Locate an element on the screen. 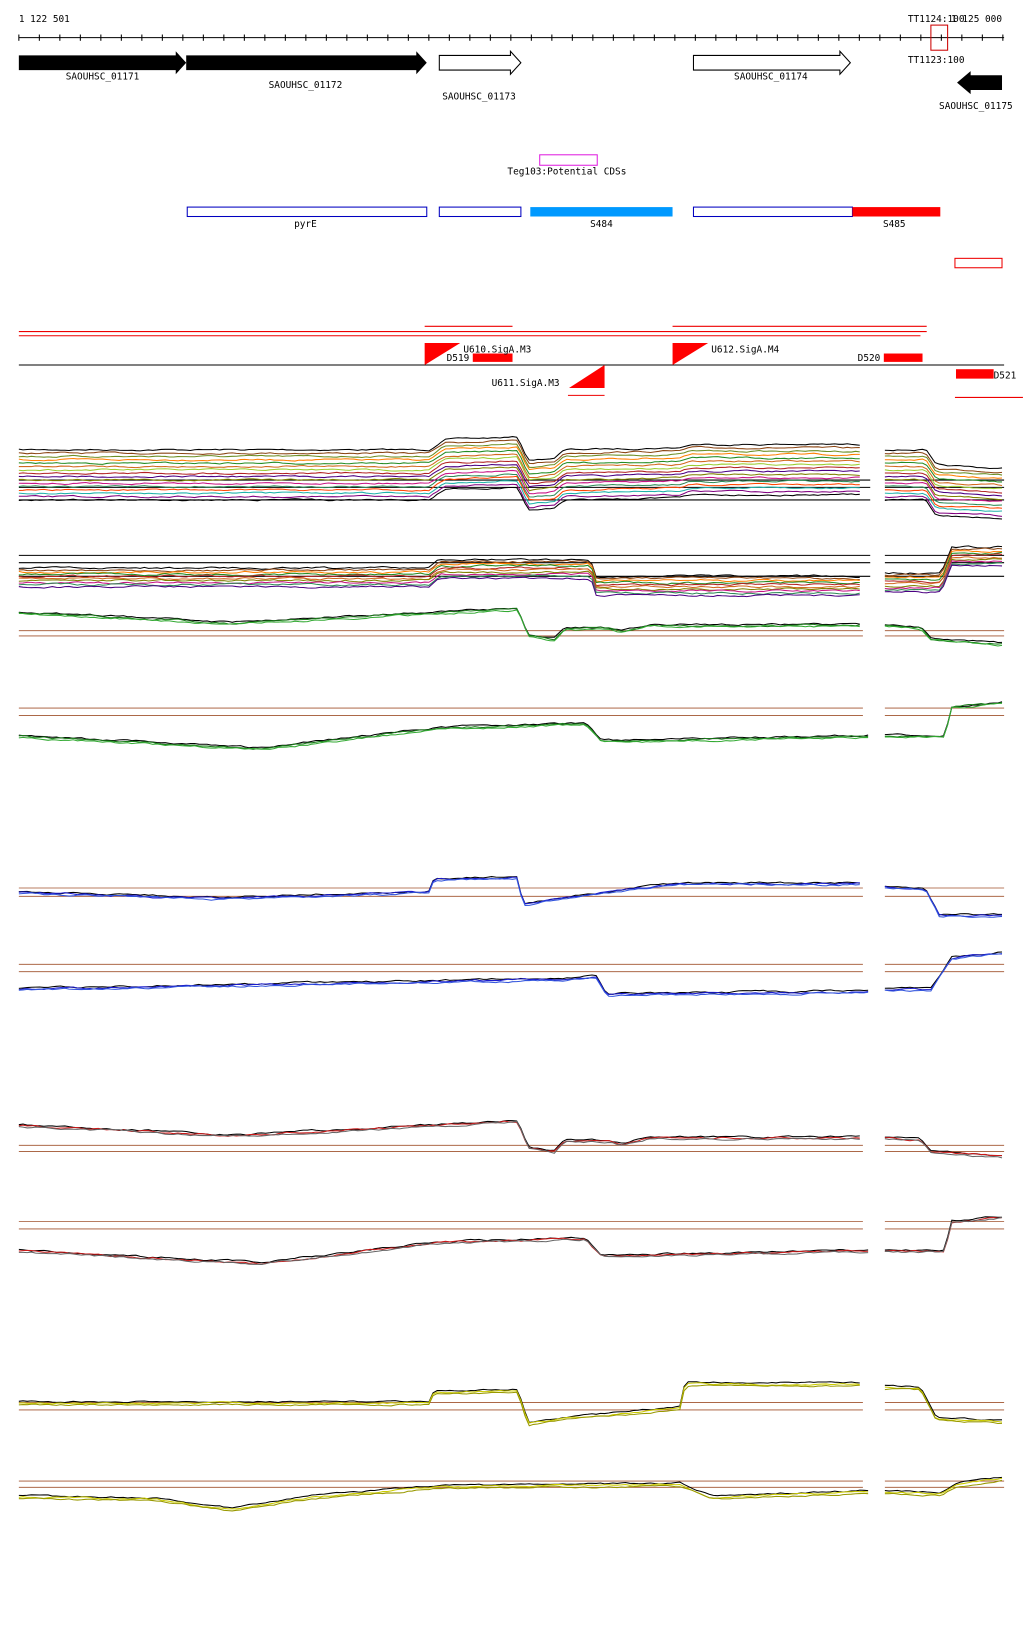  cds-label: Teg103:Potential CDSs is located at coordinates (566, 172).